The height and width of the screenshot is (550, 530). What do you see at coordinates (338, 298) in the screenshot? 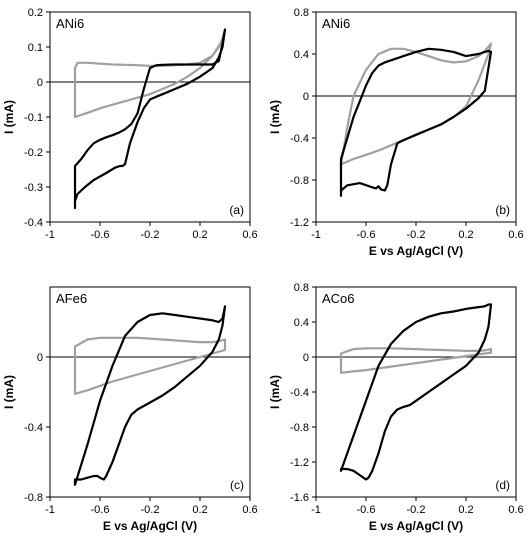
I see `panel-label: ACo6` at bounding box center [338, 298].